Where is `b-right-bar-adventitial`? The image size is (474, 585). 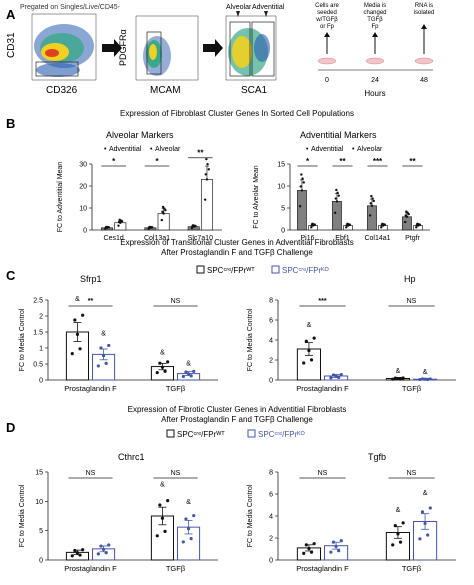
b-right-bar-adventitial is located at coordinates (407, 223).